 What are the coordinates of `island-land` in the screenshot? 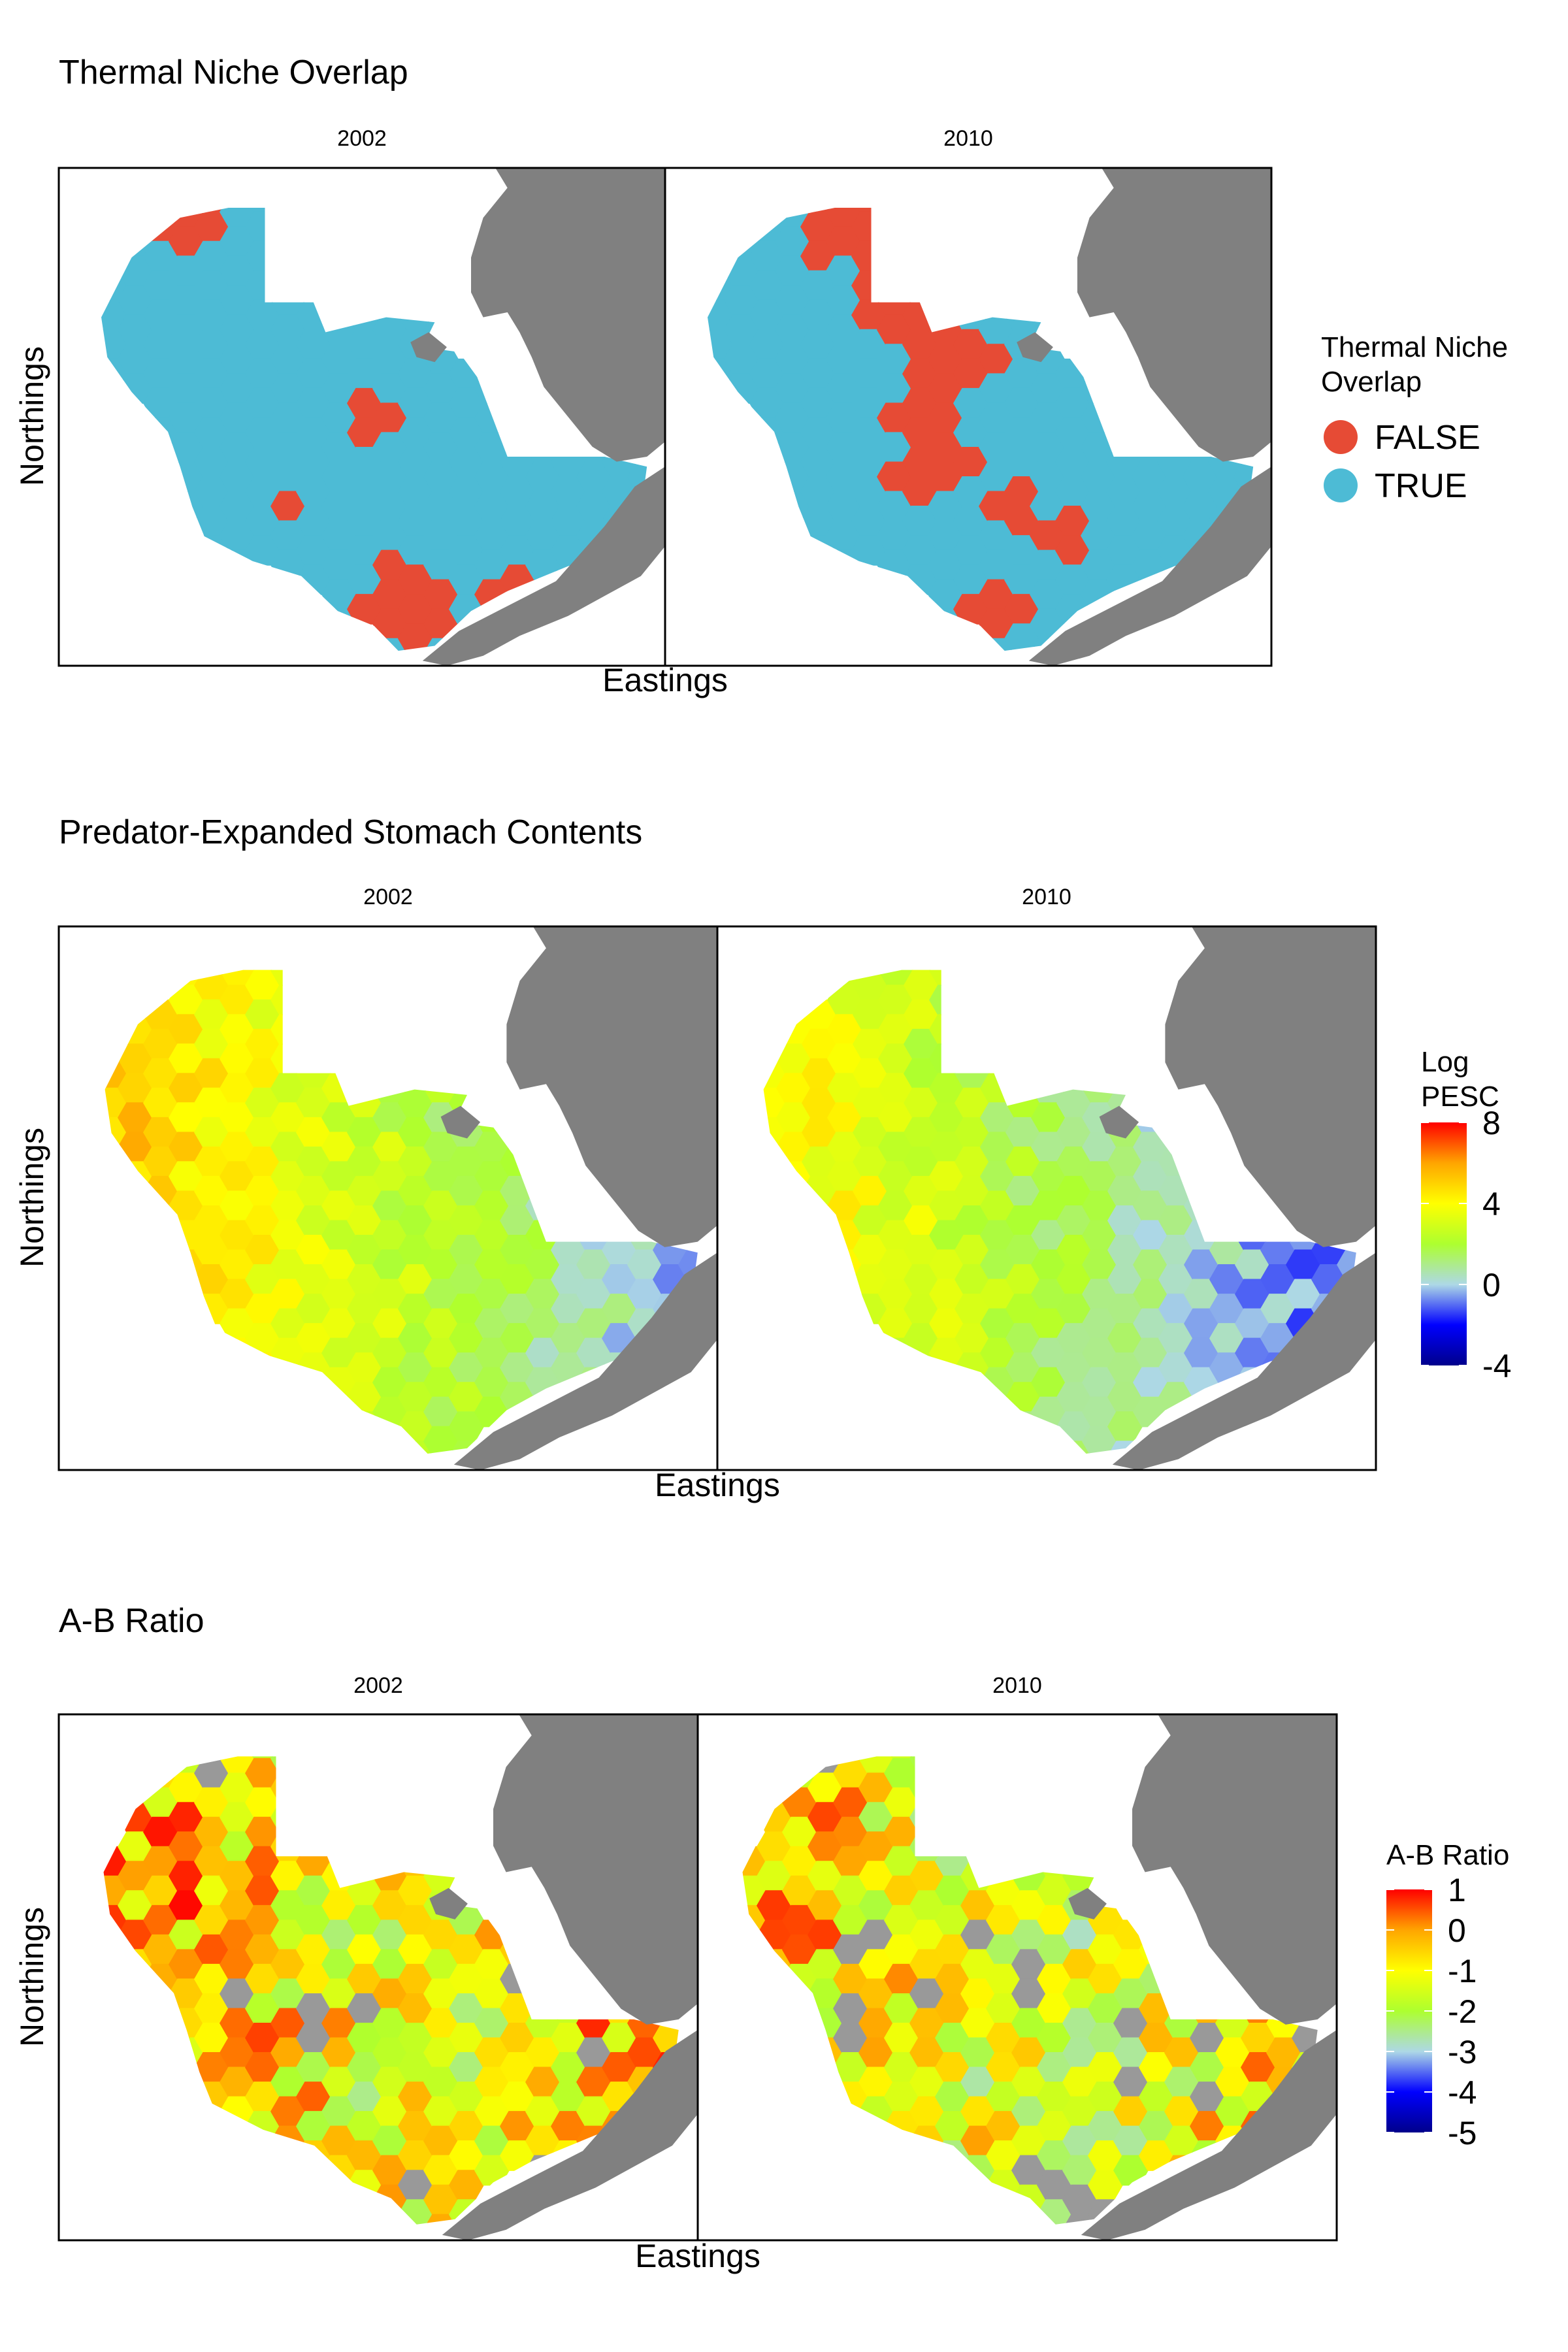 It's located at (428, 347).